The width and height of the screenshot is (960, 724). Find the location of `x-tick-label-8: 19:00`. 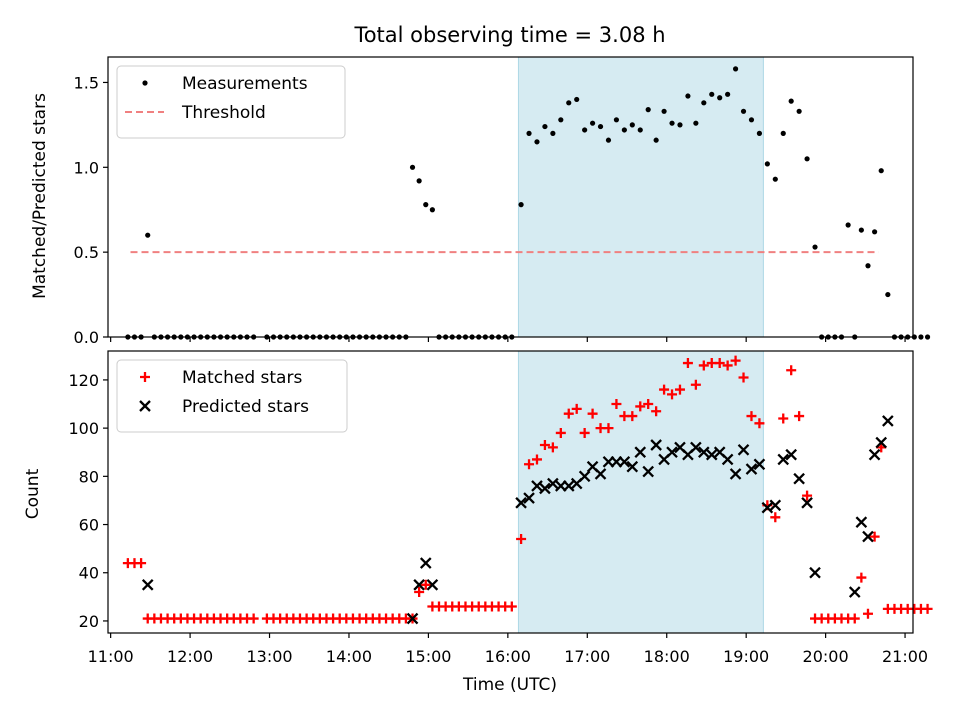

x-tick-label-8: 19:00 is located at coordinates (746, 656).